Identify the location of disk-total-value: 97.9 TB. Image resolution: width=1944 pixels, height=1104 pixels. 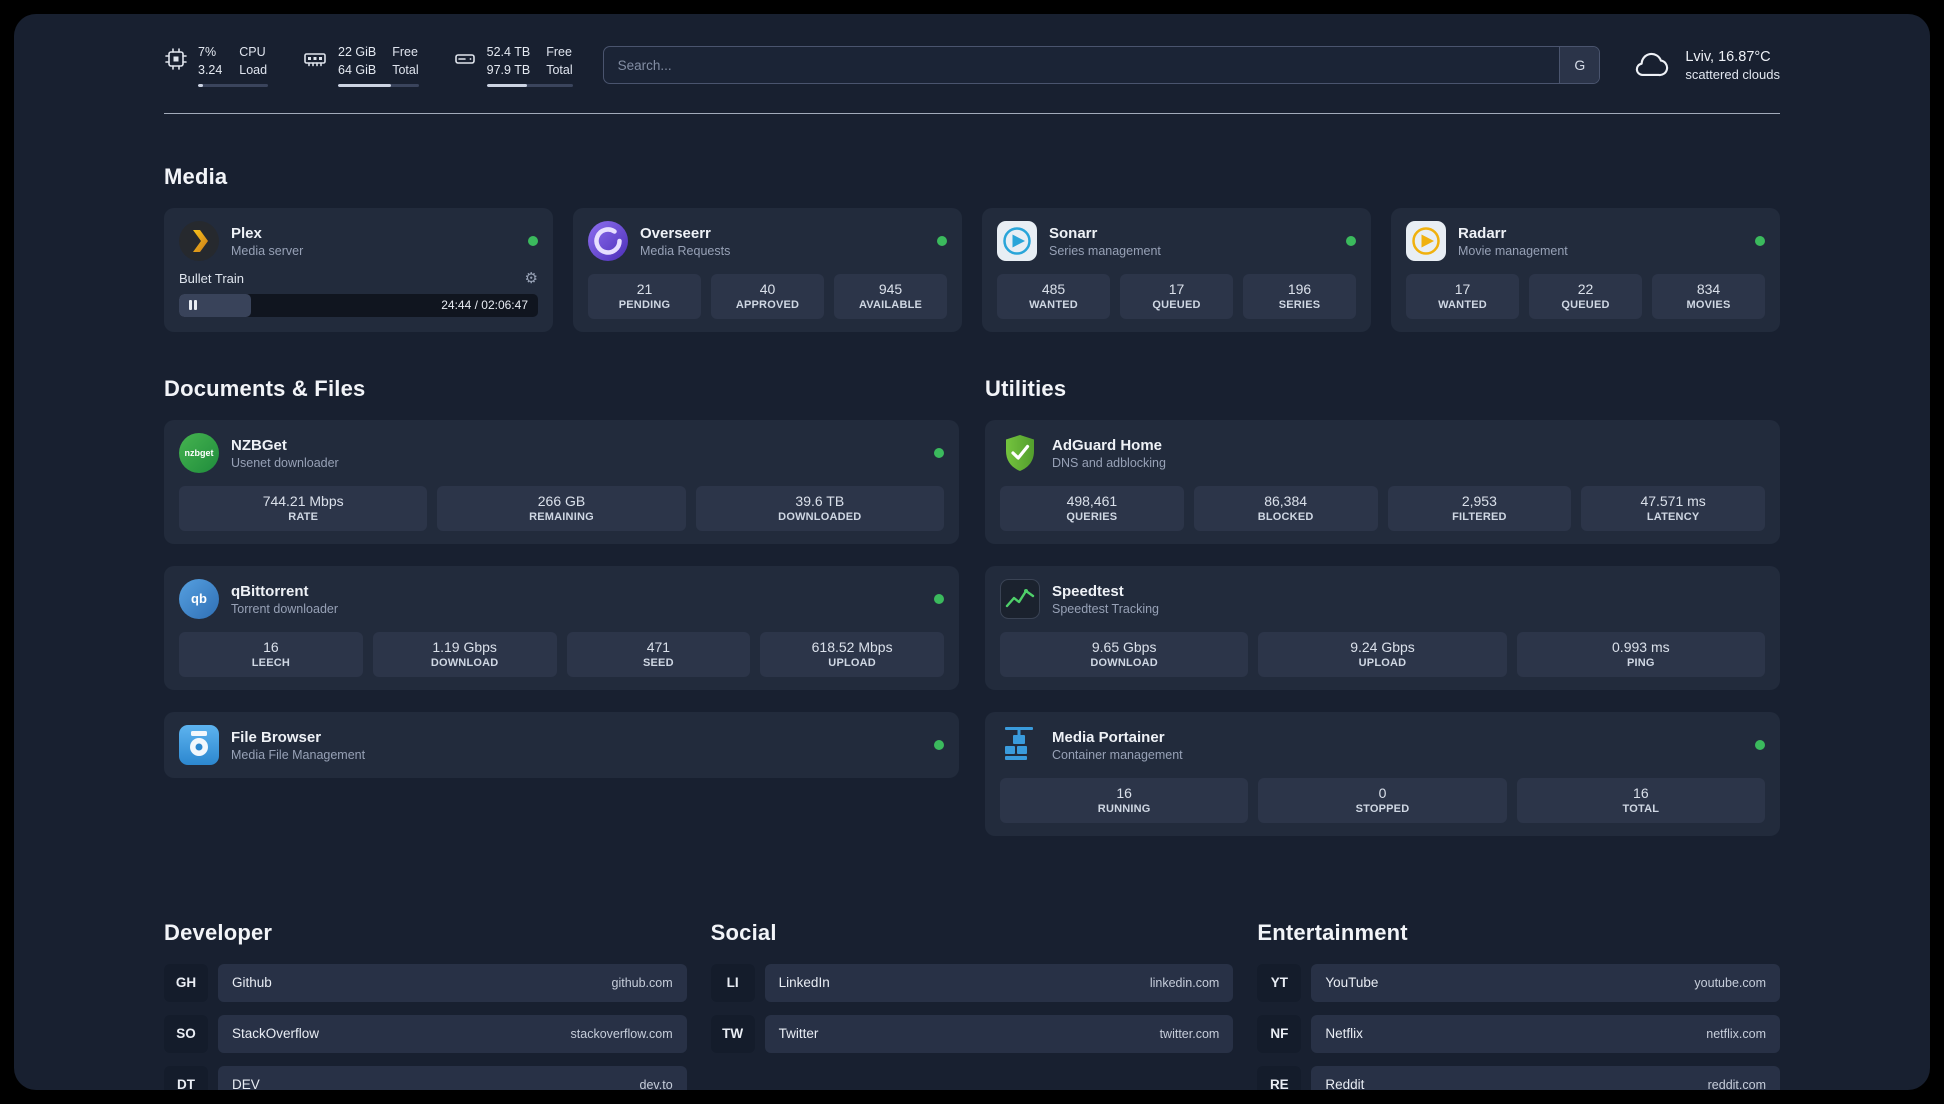
(508, 69).